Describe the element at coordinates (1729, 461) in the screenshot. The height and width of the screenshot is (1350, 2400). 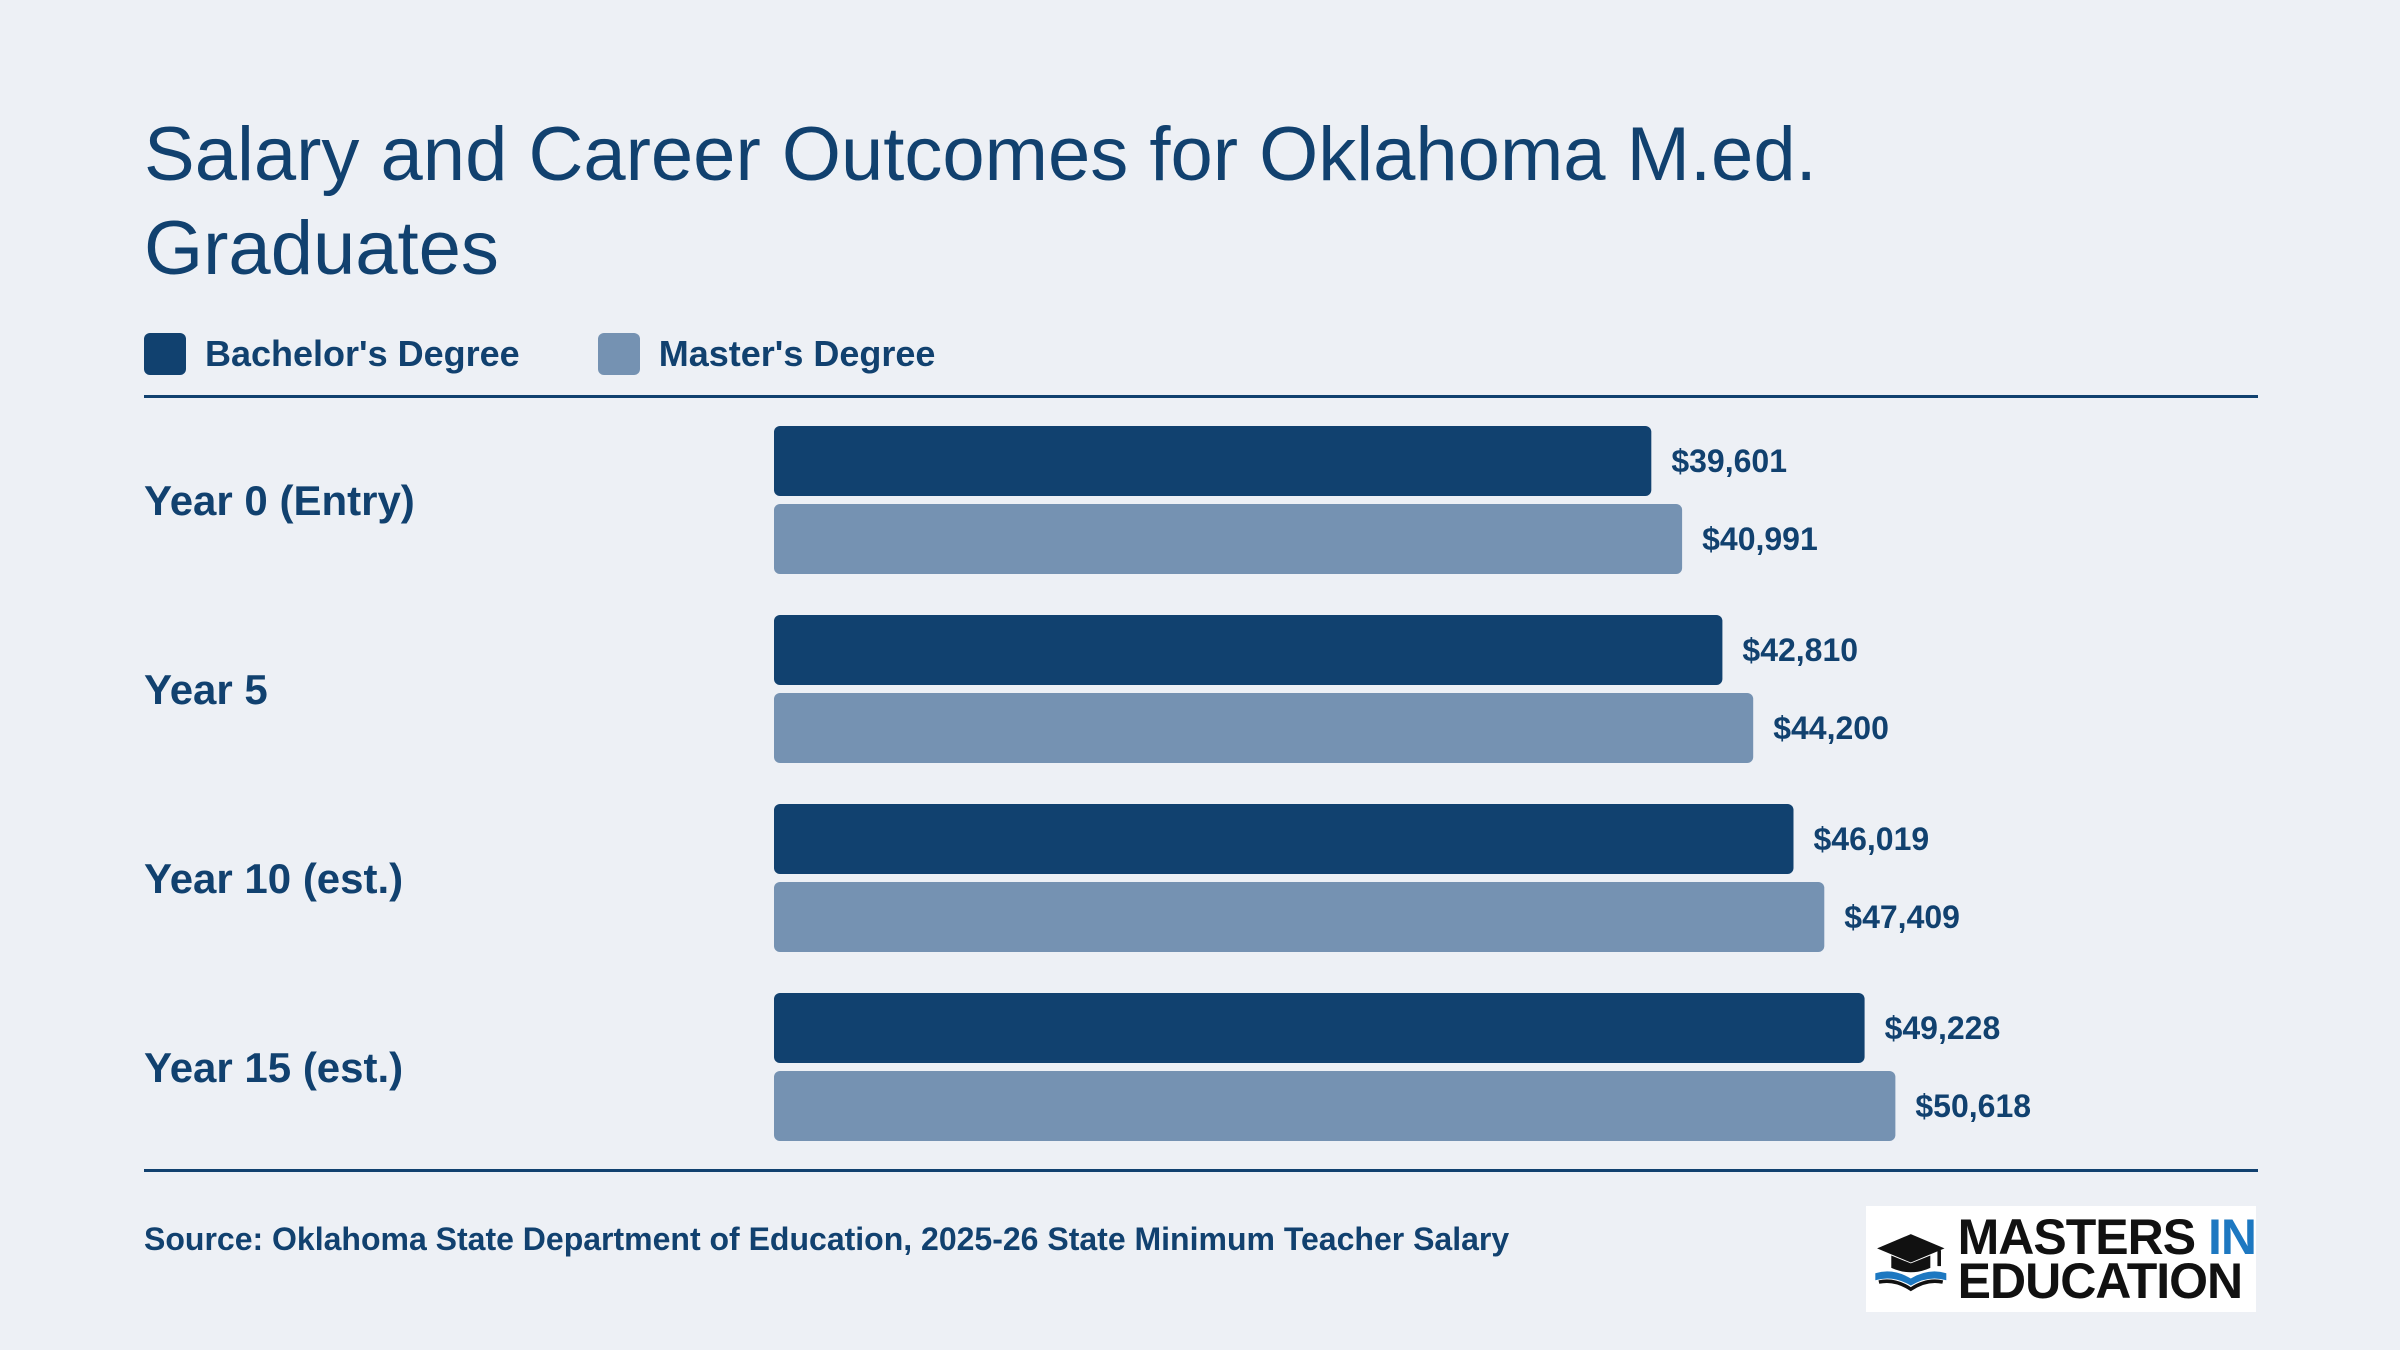
I see `value-label-bachelor-s-degree-year-0-entry: $39,601` at that location.